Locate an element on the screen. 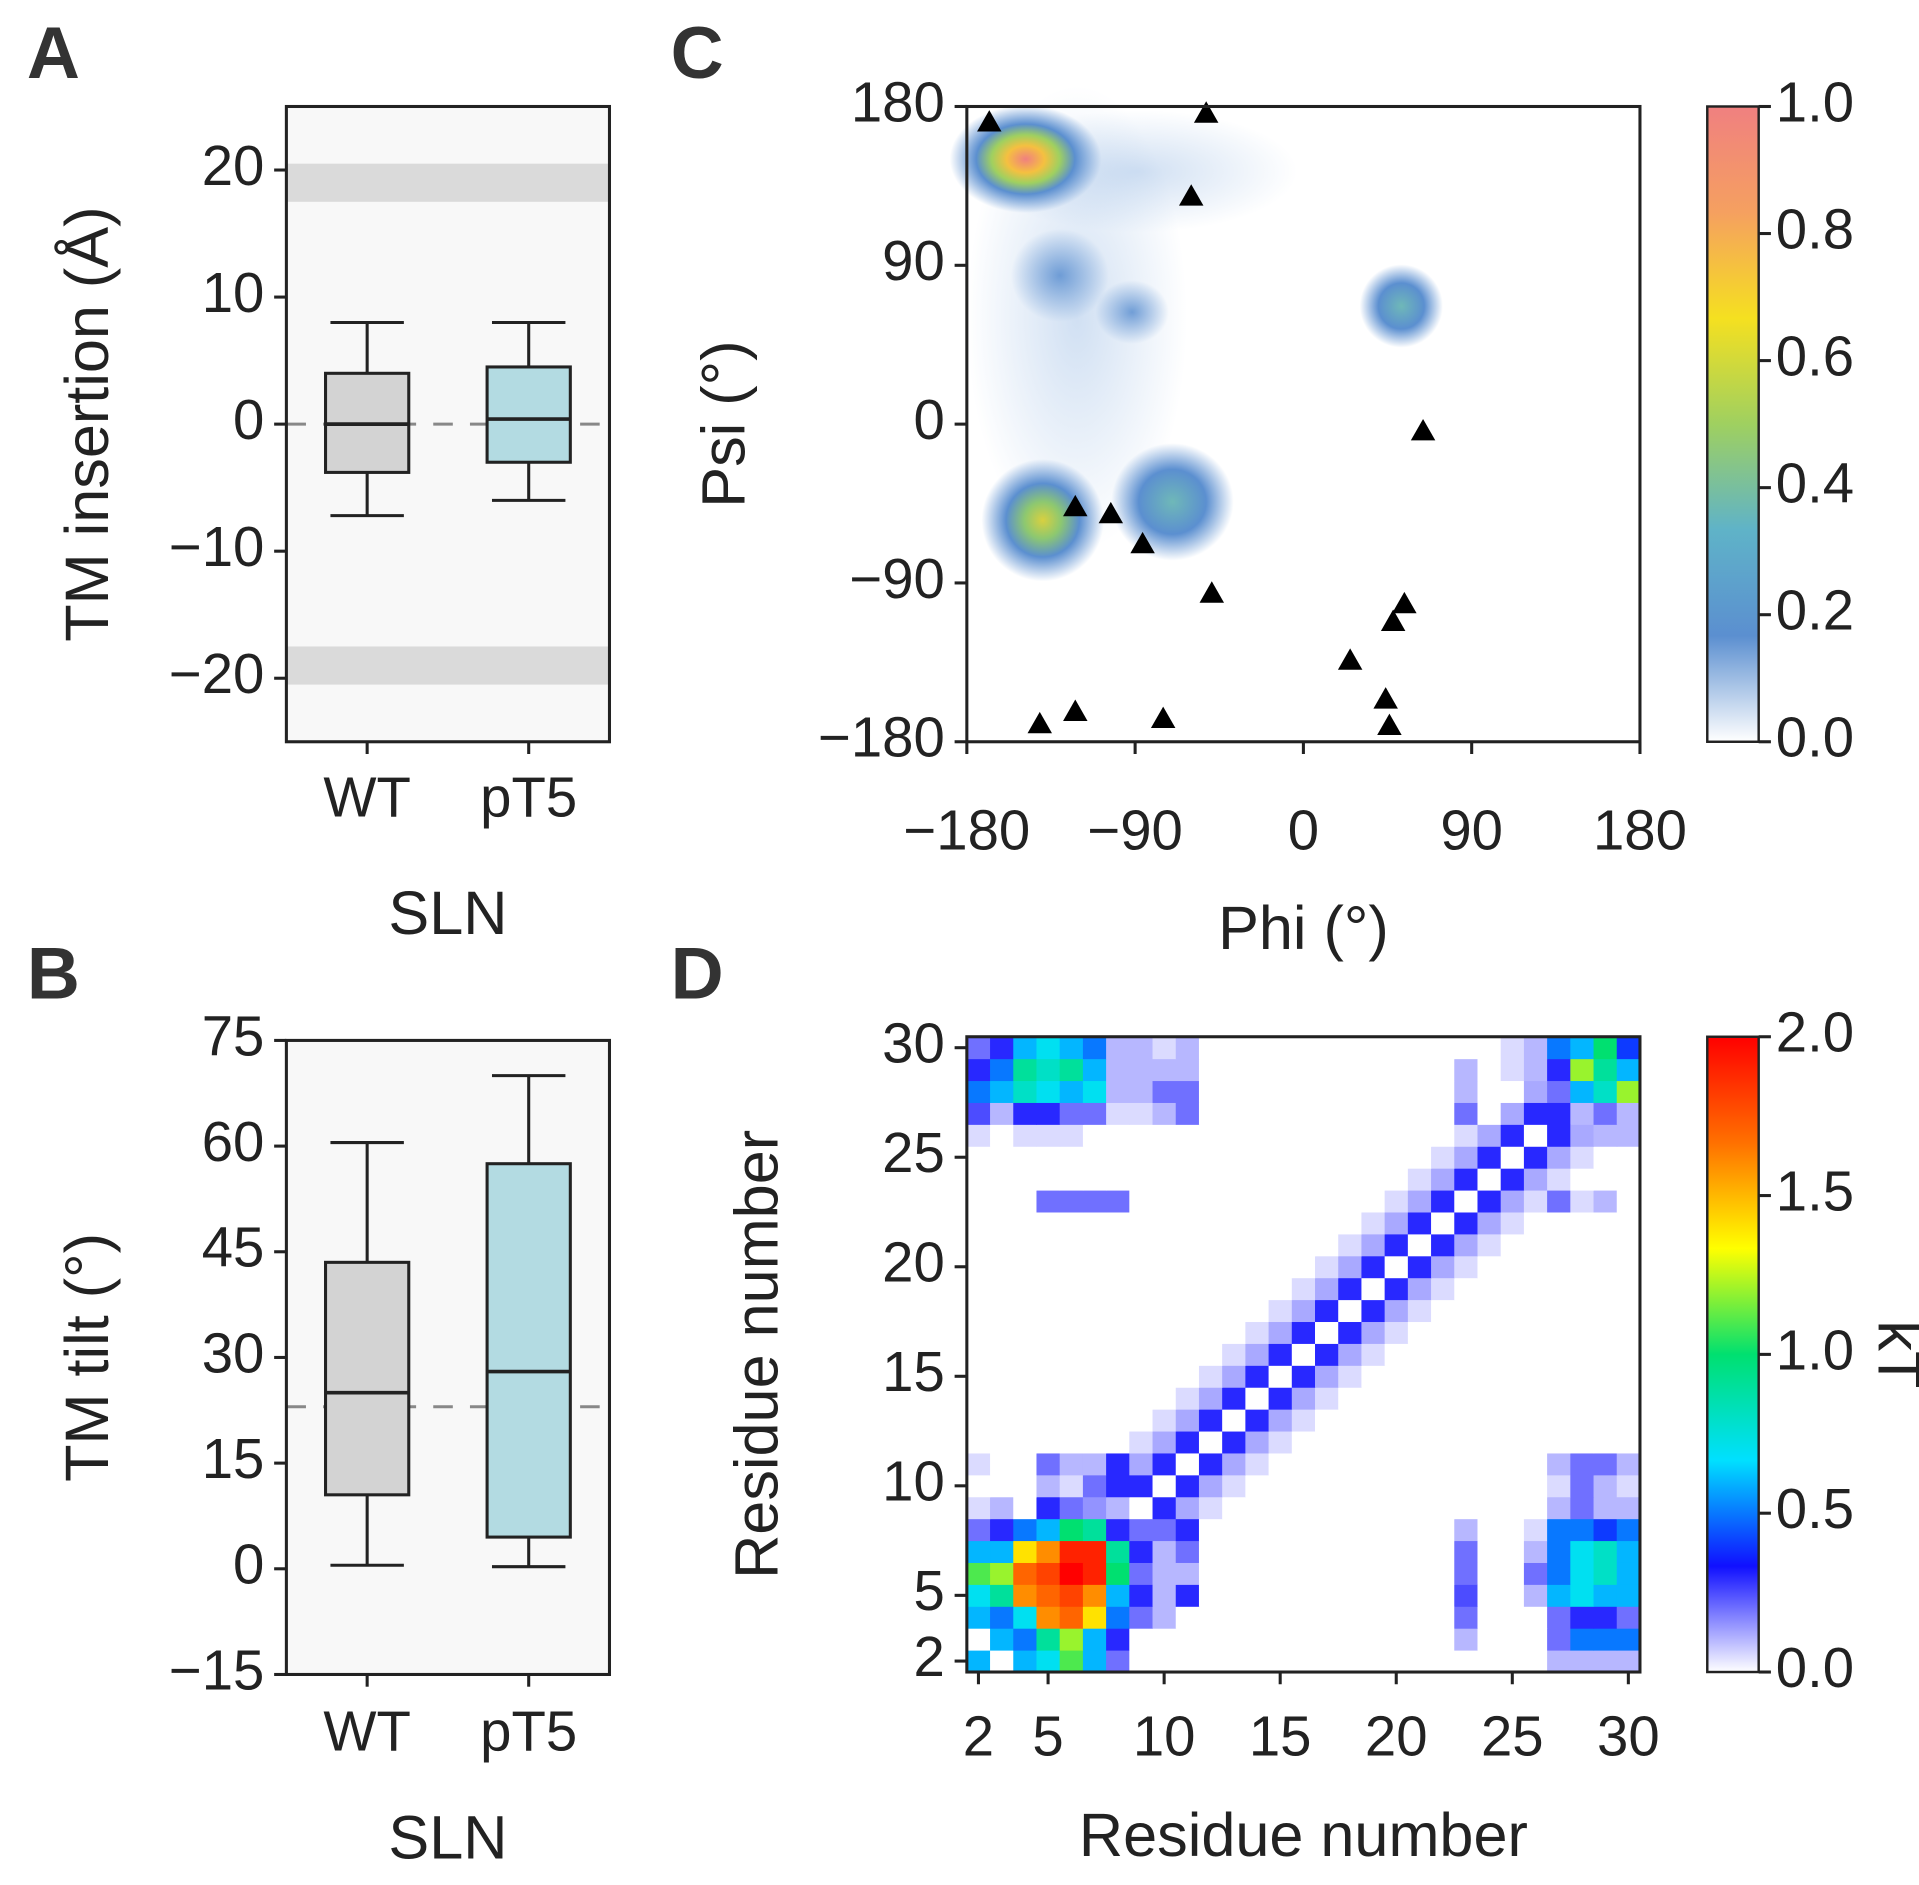  y-tick-label: 180 is located at coordinates (898, 101).